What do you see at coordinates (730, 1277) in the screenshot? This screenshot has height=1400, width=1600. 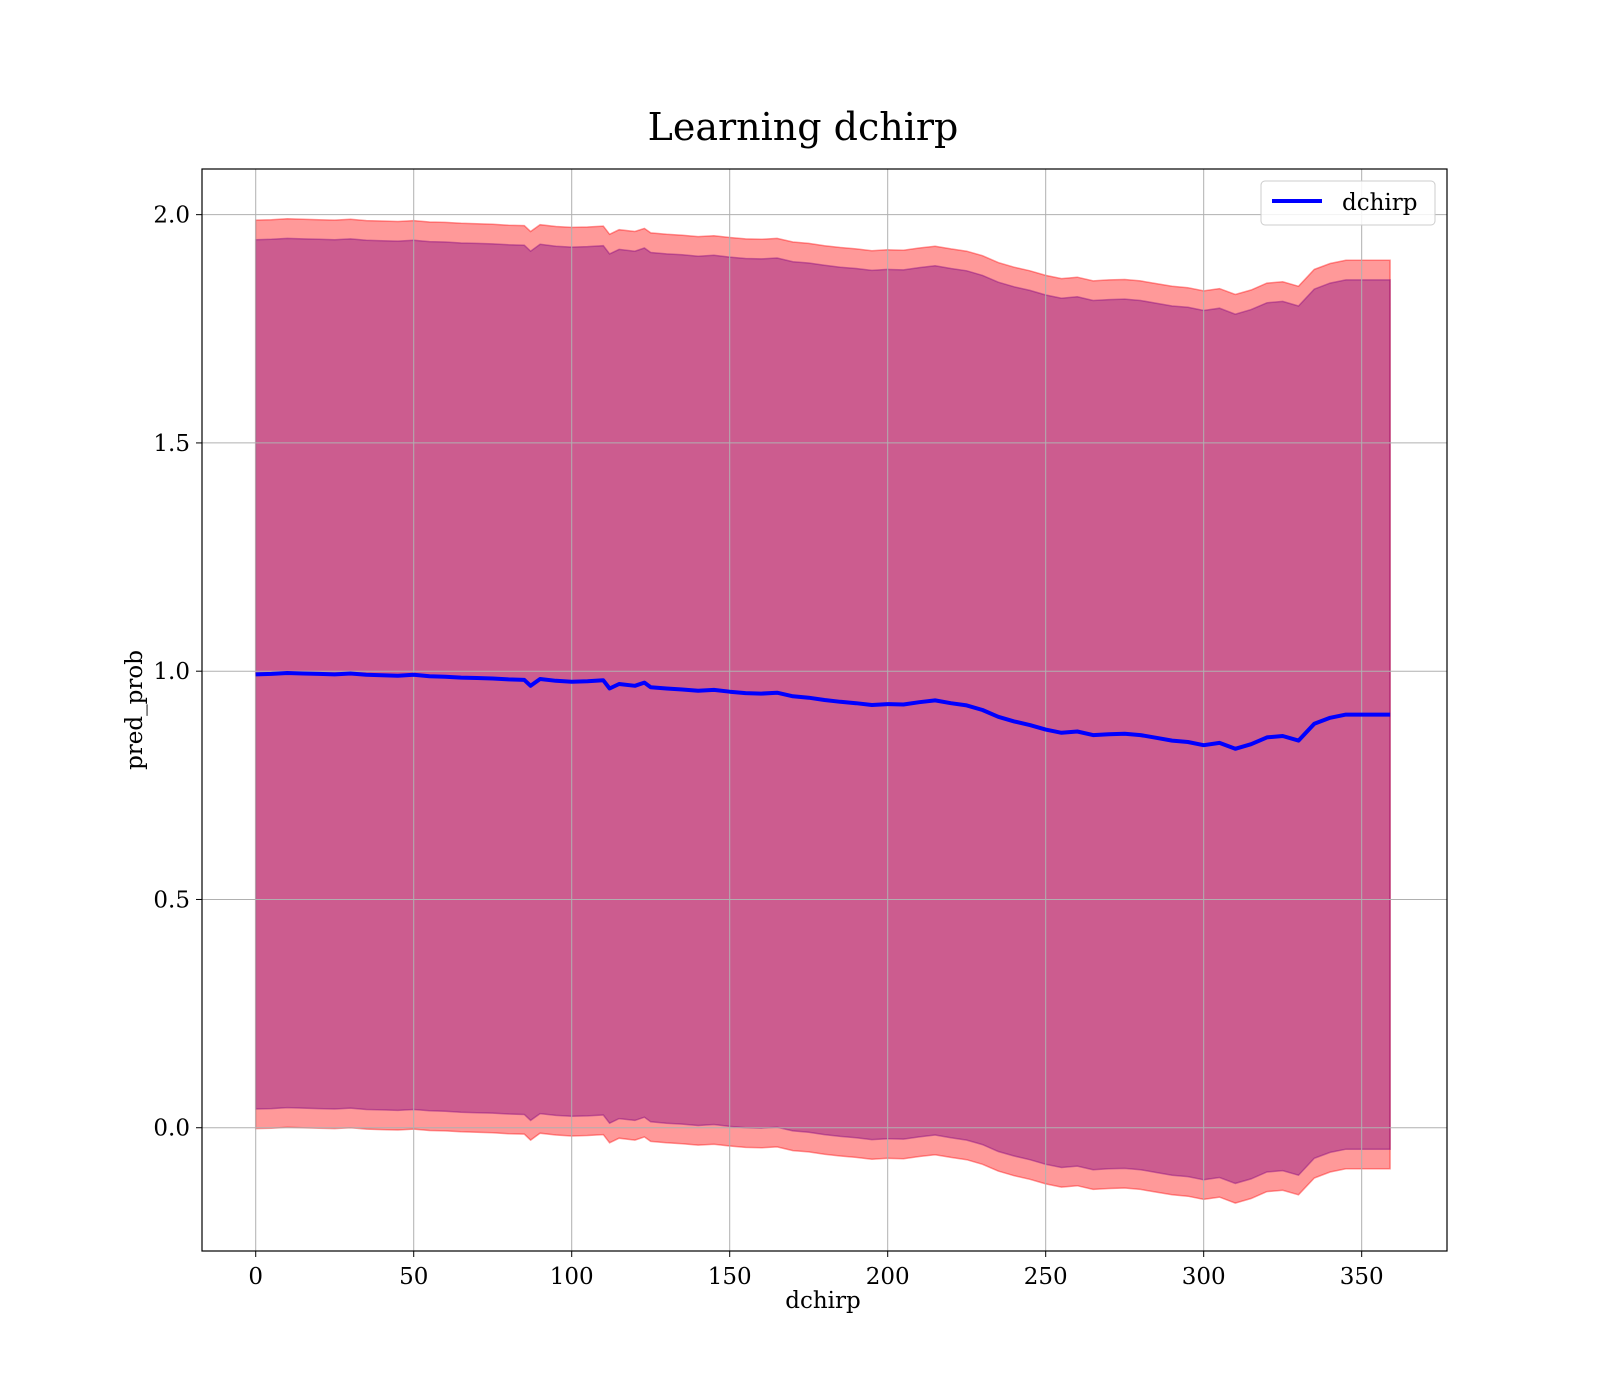 I see `x-tick-label: 150` at bounding box center [730, 1277].